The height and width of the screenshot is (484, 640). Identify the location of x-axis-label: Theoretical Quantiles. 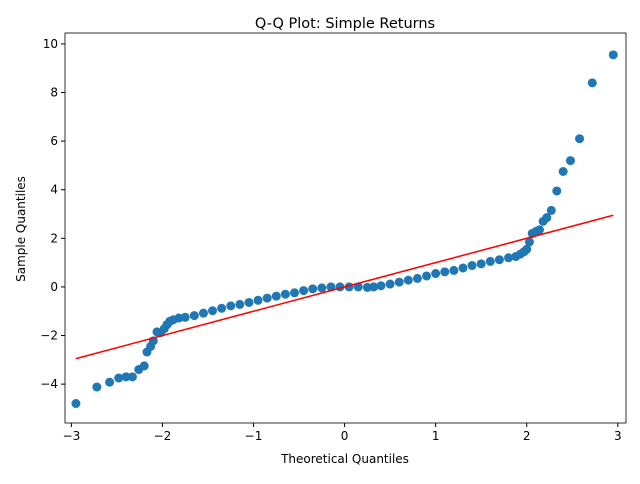
(344, 459).